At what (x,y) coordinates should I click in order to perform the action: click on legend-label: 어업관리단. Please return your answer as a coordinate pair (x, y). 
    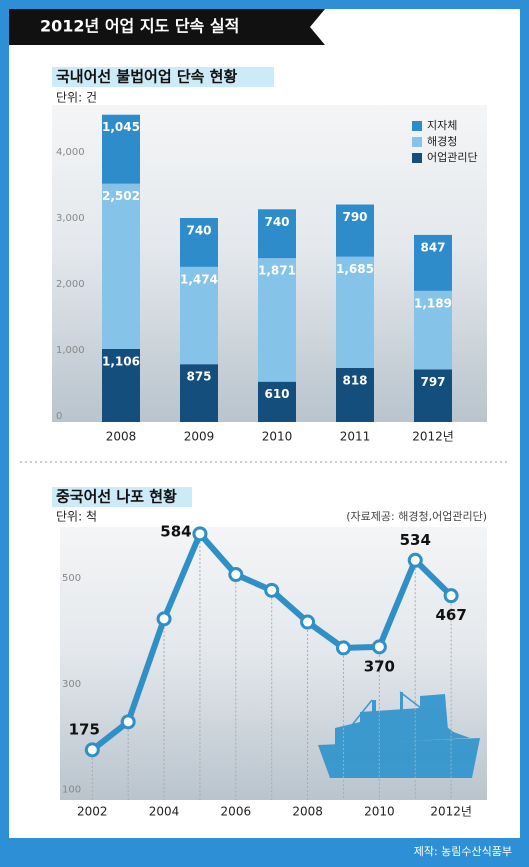
    Looking at the image, I should click on (452, 157).